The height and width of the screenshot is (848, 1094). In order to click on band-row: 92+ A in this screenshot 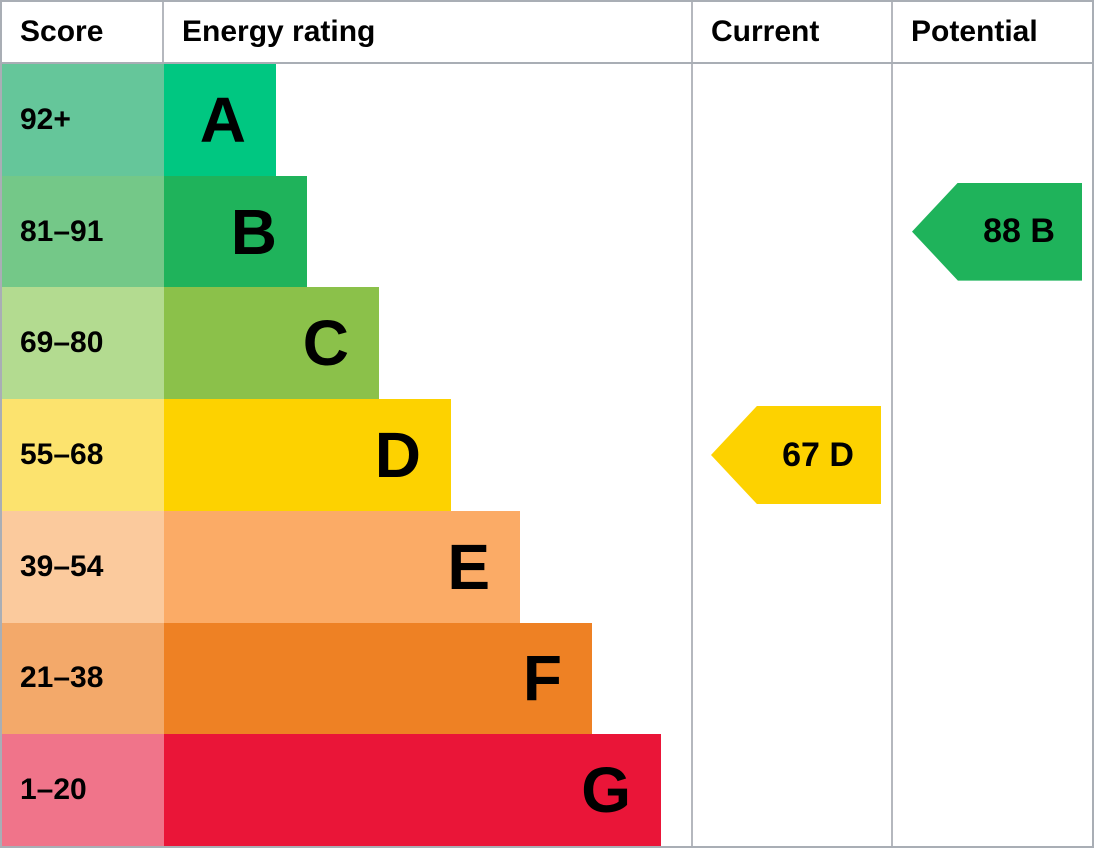, I will do `click(547, 120)`.